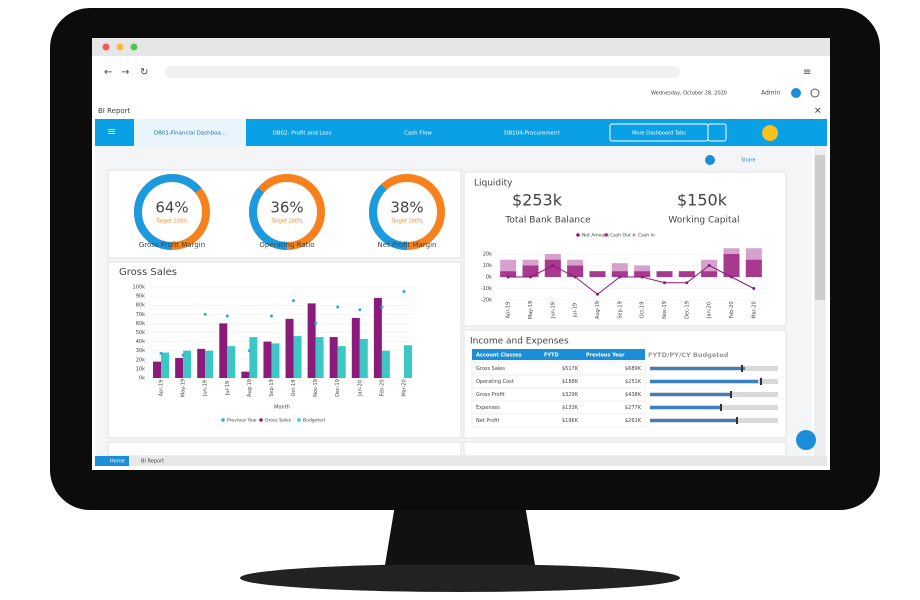 This screenshot has width=920, height=600. Describe the element at coordinates (770, 133) in the screenshot. I see `add-button` at that location.